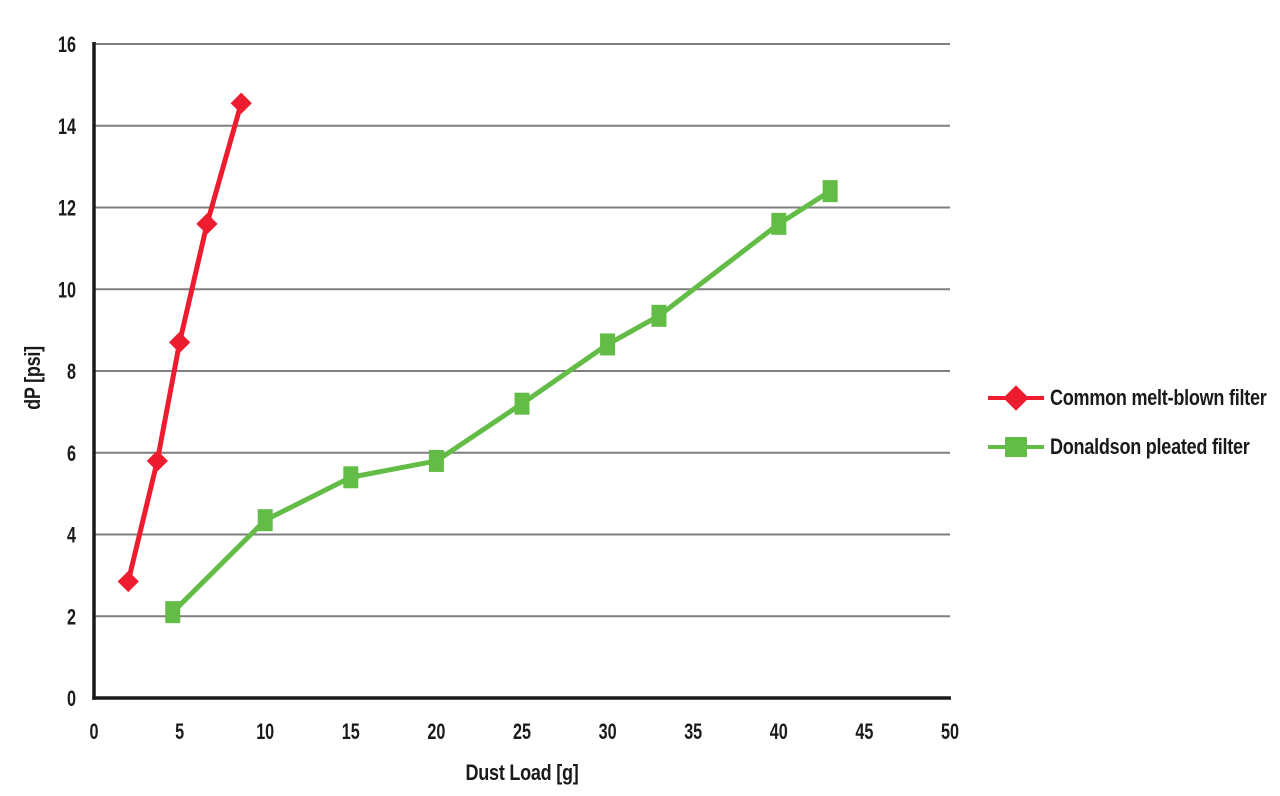  What do you see at coordinates (71, 698) in the screenshot?
I see `y-tick-label: 0` at bounding box center [71, 698].